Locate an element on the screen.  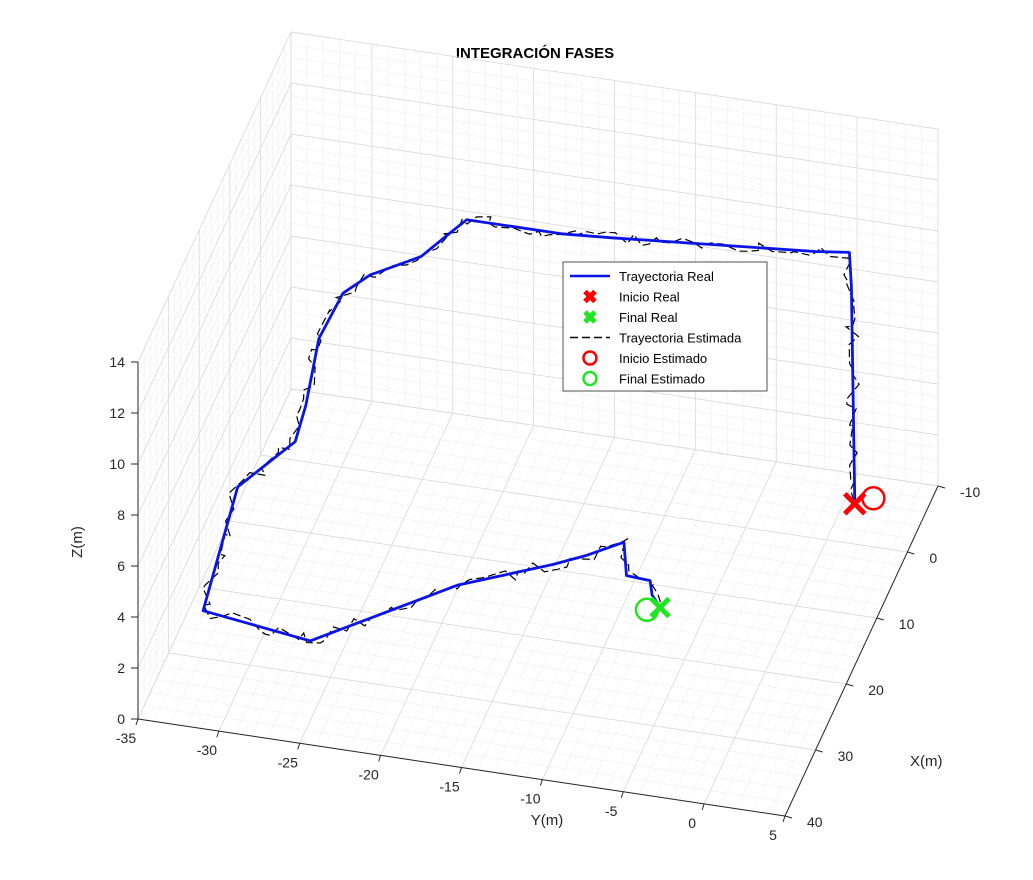
x-tick-label: 0 is located at coordinates (933, 558).